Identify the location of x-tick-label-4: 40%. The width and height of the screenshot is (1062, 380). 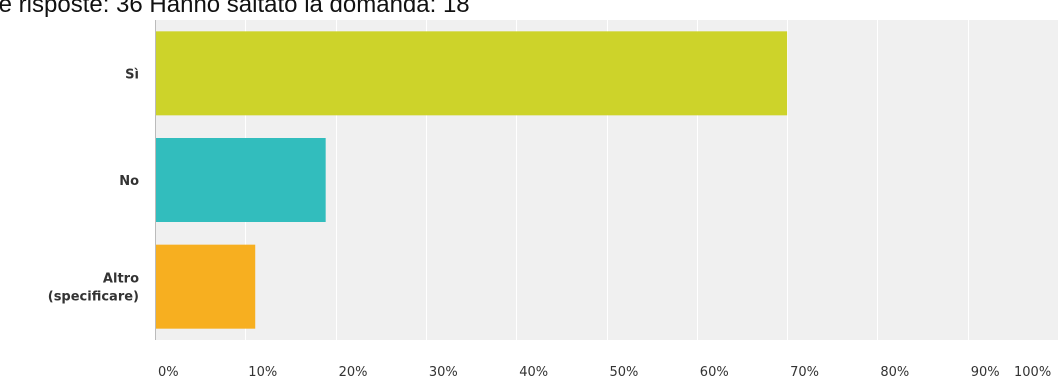
(533, 372).